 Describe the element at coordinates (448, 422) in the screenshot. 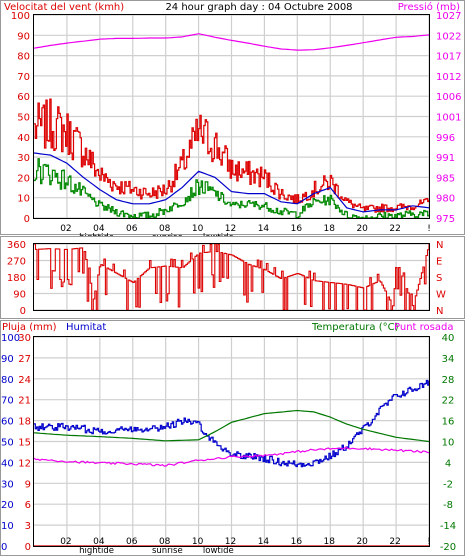

I see `y-tick-temperature: 16` at that location.